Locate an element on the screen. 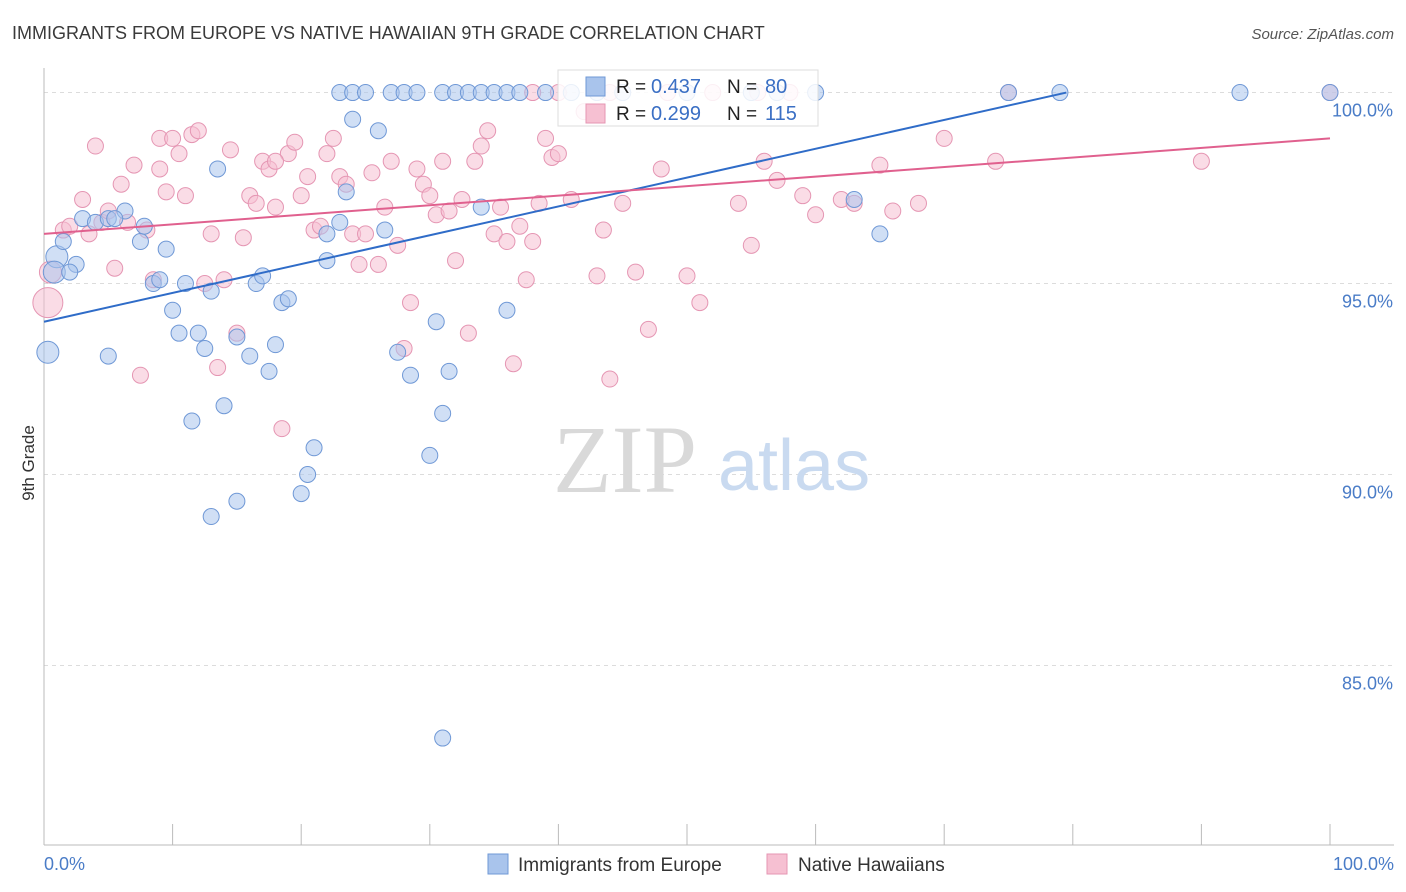  bottom-legend-swatch-blue is located at coordinates (498, 864).